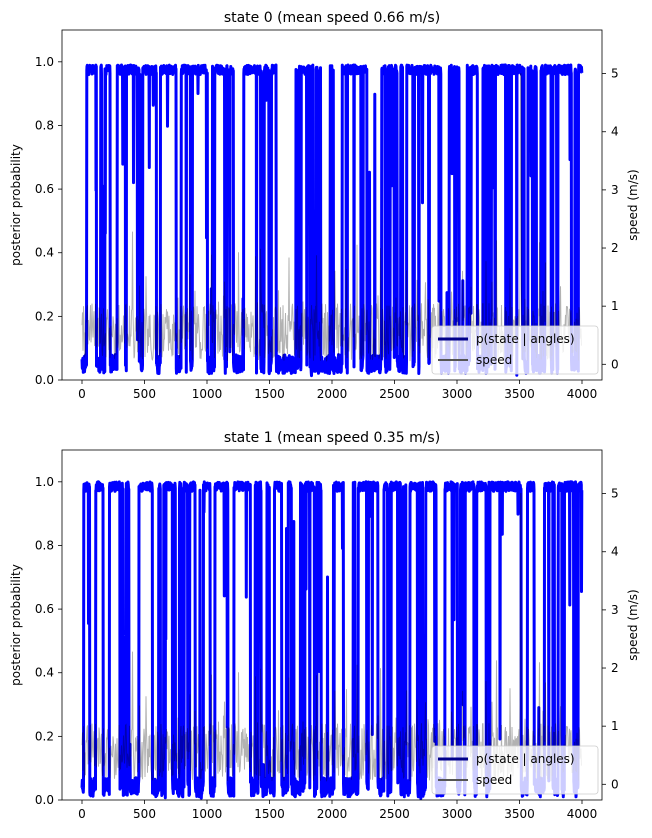 The height and width of the screenshot is (838, 652). I want to click on chart-title: state 0 (mean speed 0.66 m/s), so click(332, 18).